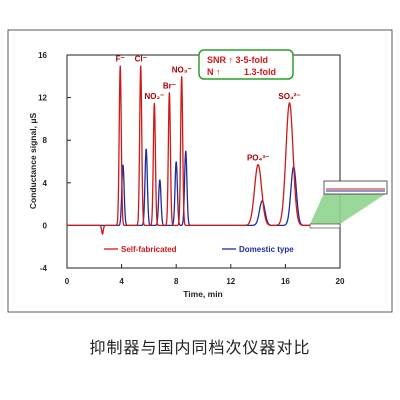 Image resolution: width=400 pixels, height=400 pixels. Describe the element at coordinates (214, 72) in the screenshot. I see `snr-annotation-line2-left: N ↑` at that location.